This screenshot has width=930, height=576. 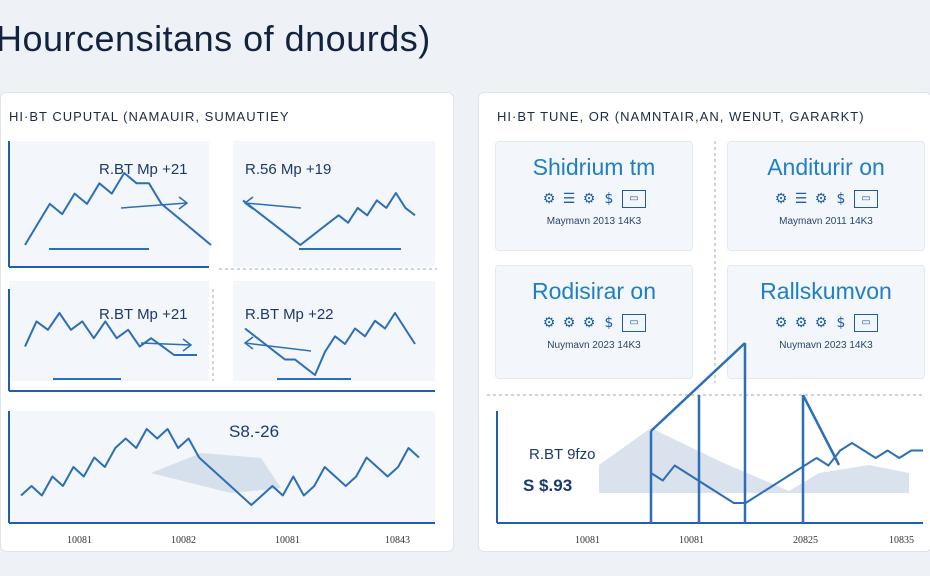 What do you see at coordinates (183, 203) in the screenshot?
I see `arrowhead-tl1` at bounding box center [183, 203].